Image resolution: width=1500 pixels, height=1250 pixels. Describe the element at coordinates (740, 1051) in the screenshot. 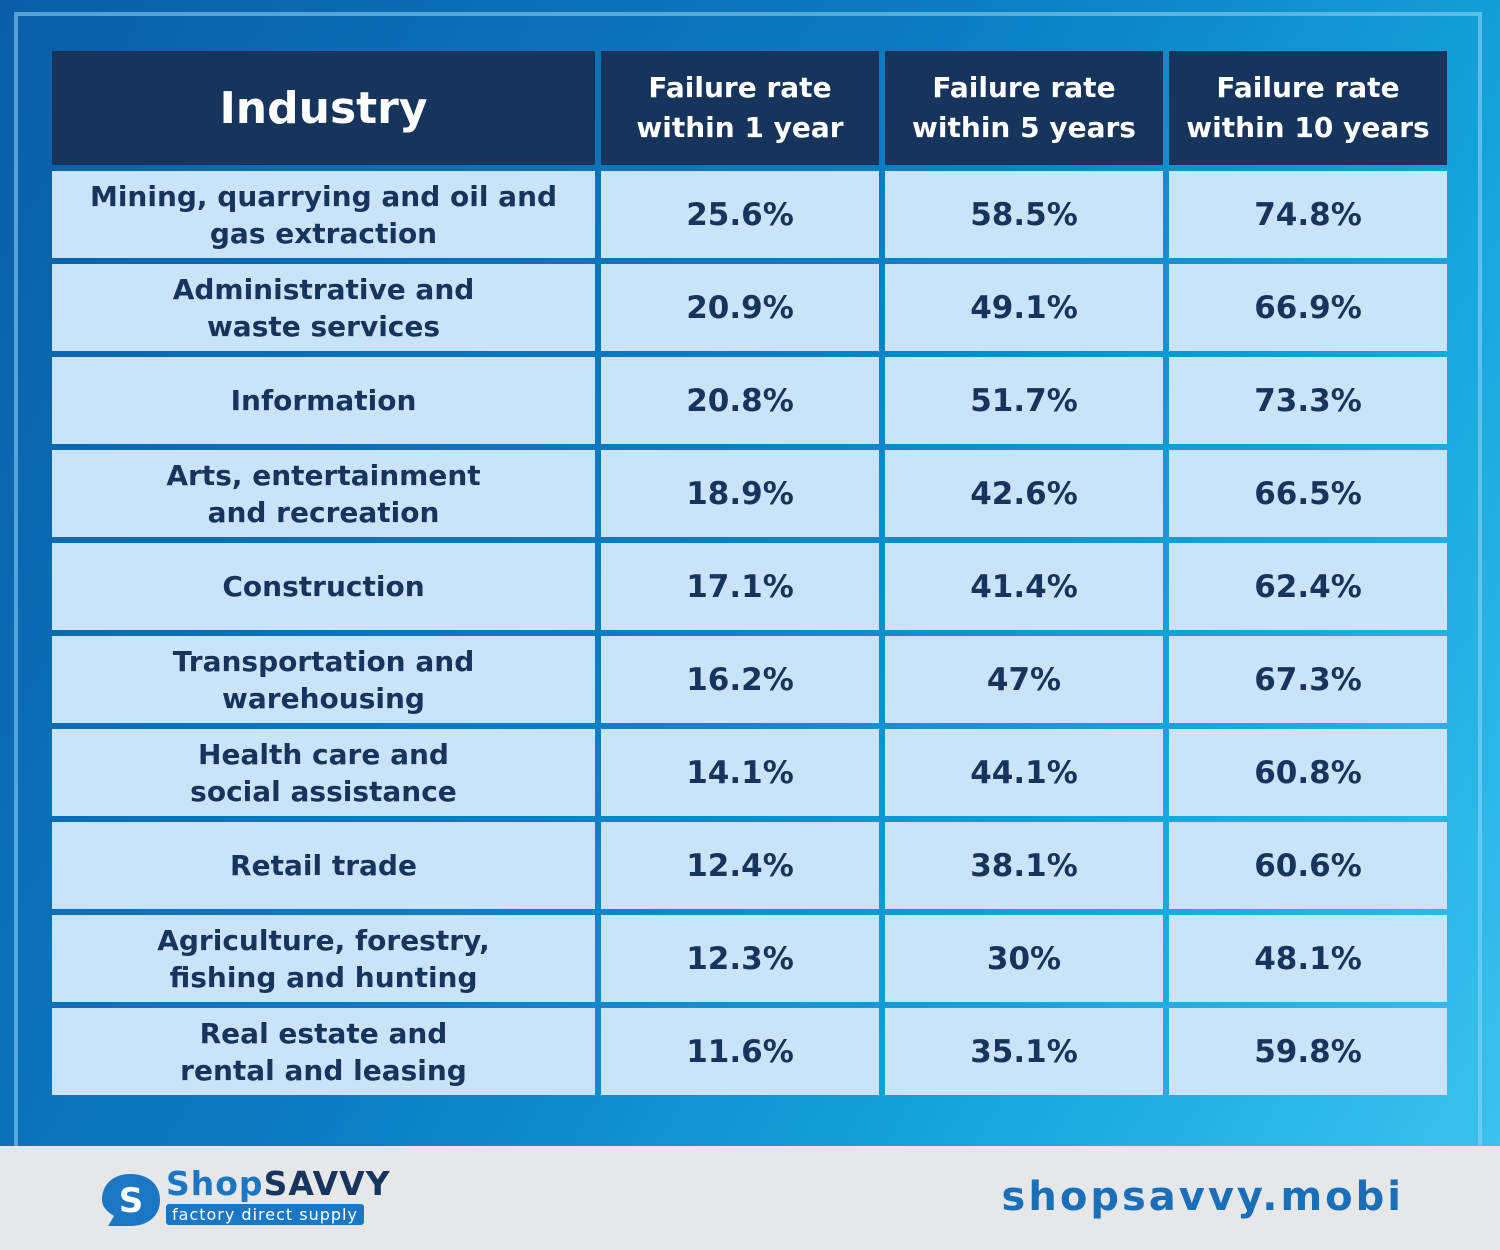

I see `rate-1-year-cell: 11.6%` at that location.